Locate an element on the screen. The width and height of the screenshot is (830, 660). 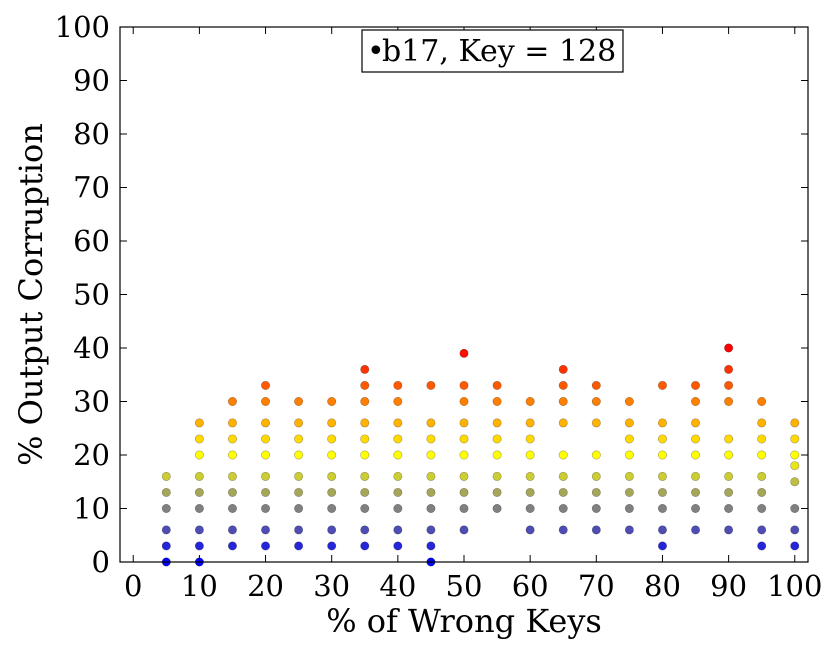
x-tick-label: 40 is located at coordinates (397, 586).